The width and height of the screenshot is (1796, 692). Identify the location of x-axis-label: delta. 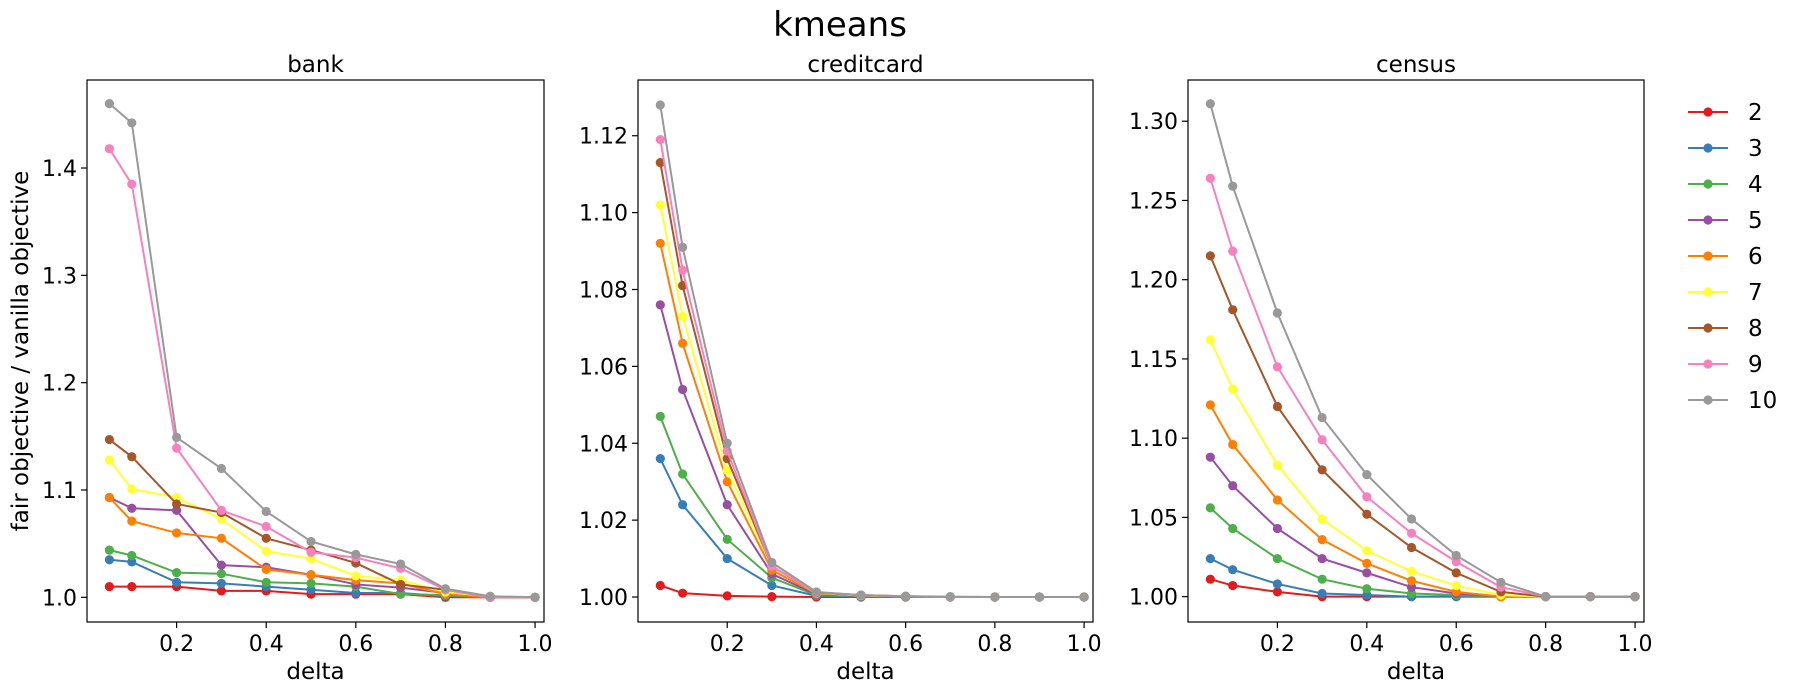
(1416, 672).